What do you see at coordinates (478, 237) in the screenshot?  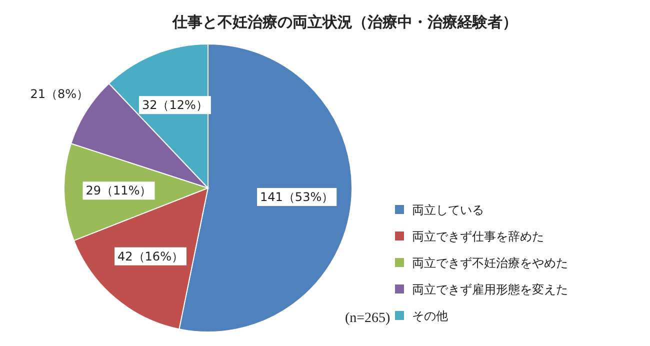 I see `legend-label: 両立できず仕事を辞めた` at bounding box center [478, 237].